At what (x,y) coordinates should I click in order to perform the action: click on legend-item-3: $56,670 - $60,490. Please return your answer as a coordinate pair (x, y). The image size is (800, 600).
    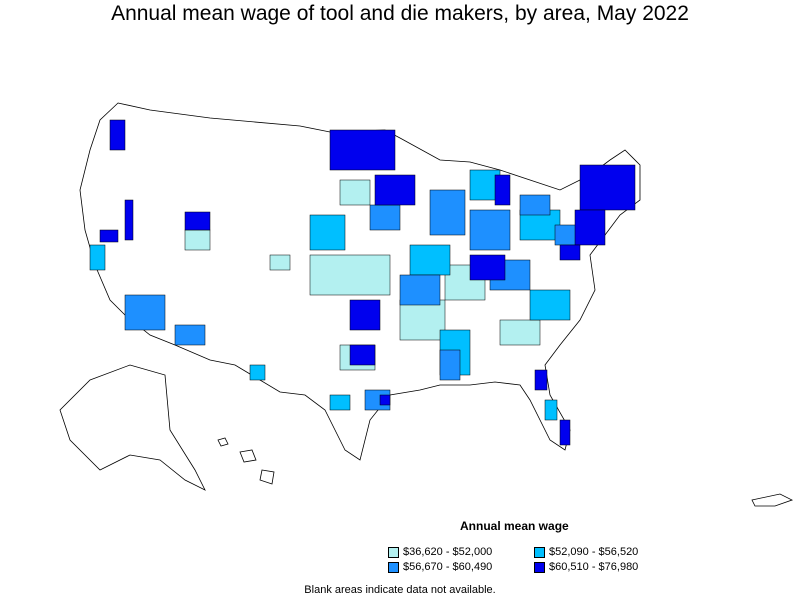
    Looking at the image, I should click on (440, 567).